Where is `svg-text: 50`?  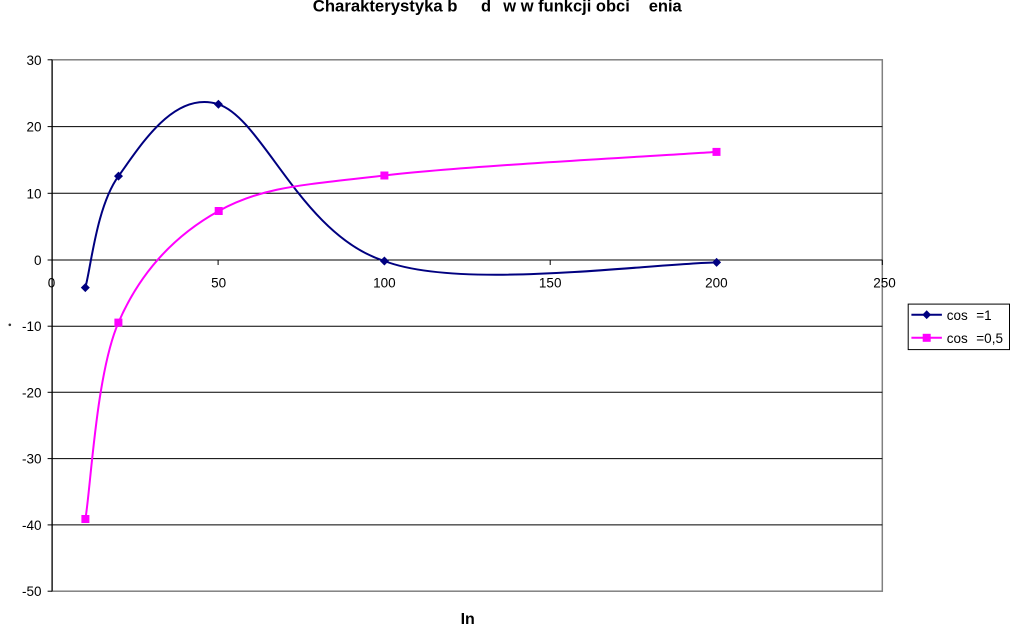
svg-text: 50 is located at coordinates (218, 282).